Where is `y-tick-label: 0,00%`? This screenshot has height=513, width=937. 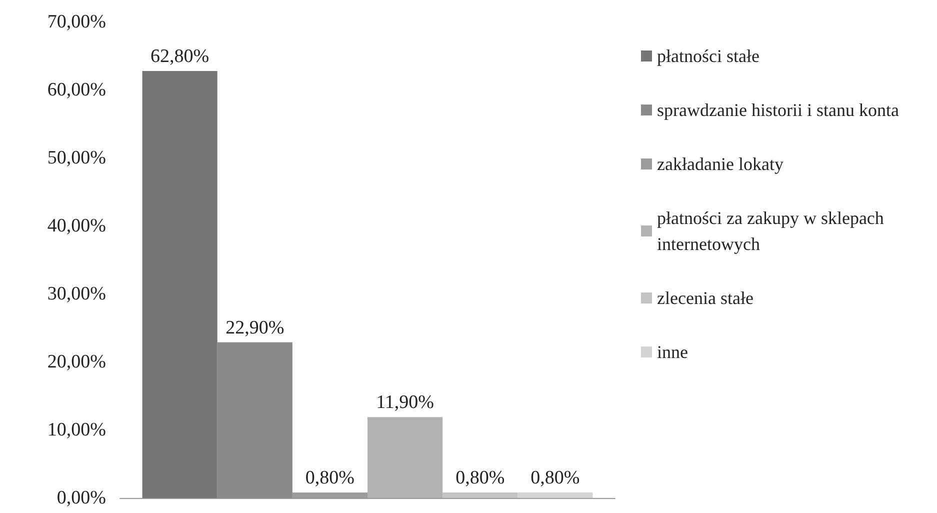
y-tick-label: 0,00% is located at coordinates (81, 498).